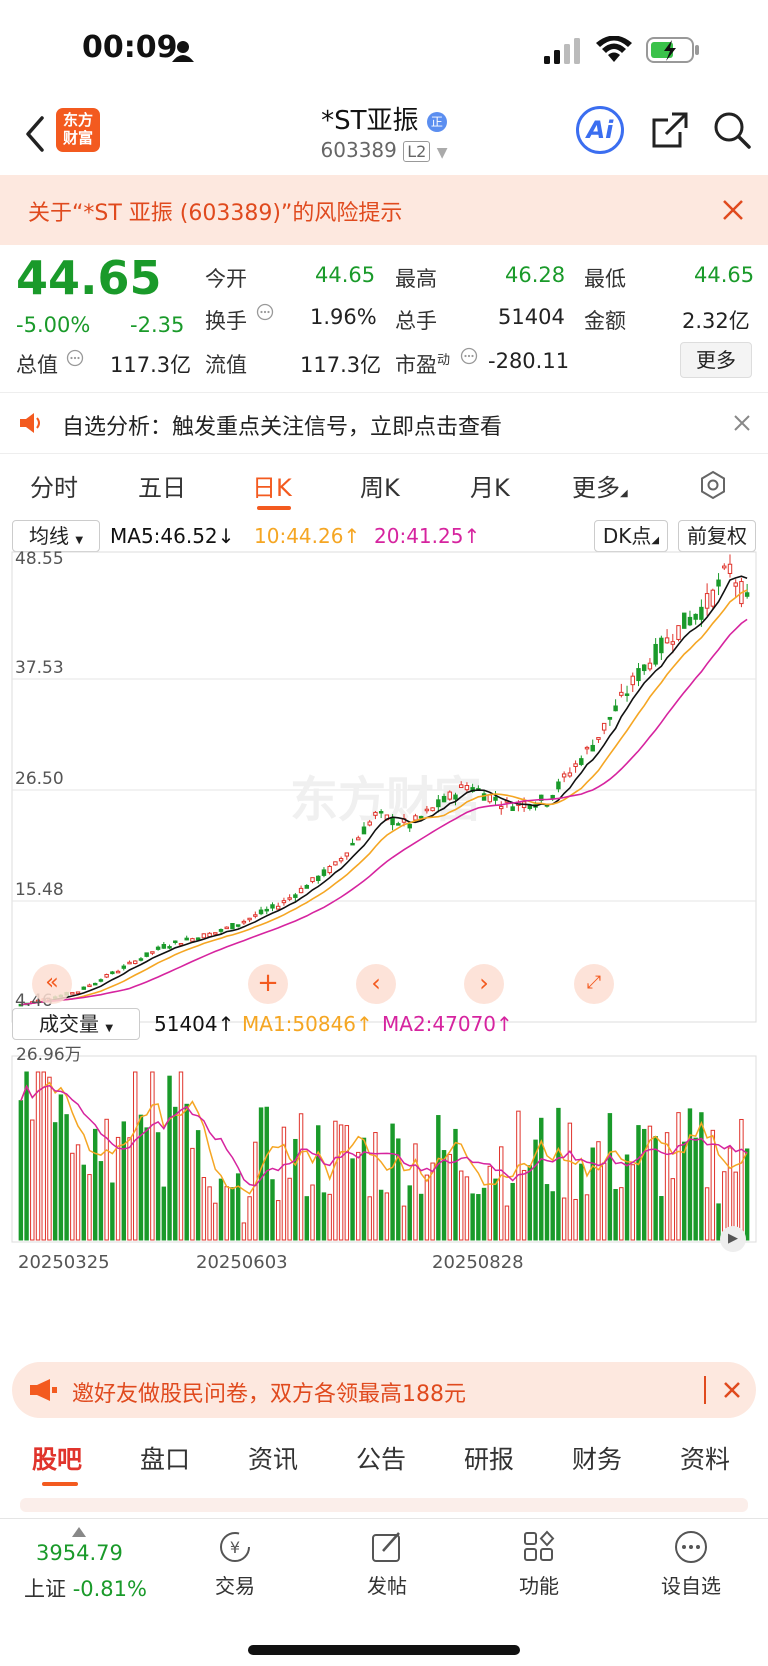  Describe the element at coordinates (539, 1564) in the screenshot. I see `functions-button: 功能` at that location.